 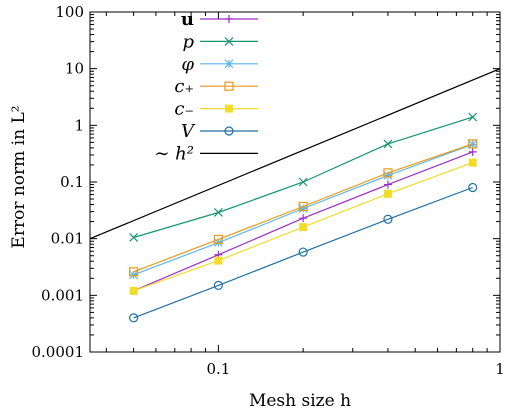 I want to click on legend-label: φ, so click(x=187, y=64).